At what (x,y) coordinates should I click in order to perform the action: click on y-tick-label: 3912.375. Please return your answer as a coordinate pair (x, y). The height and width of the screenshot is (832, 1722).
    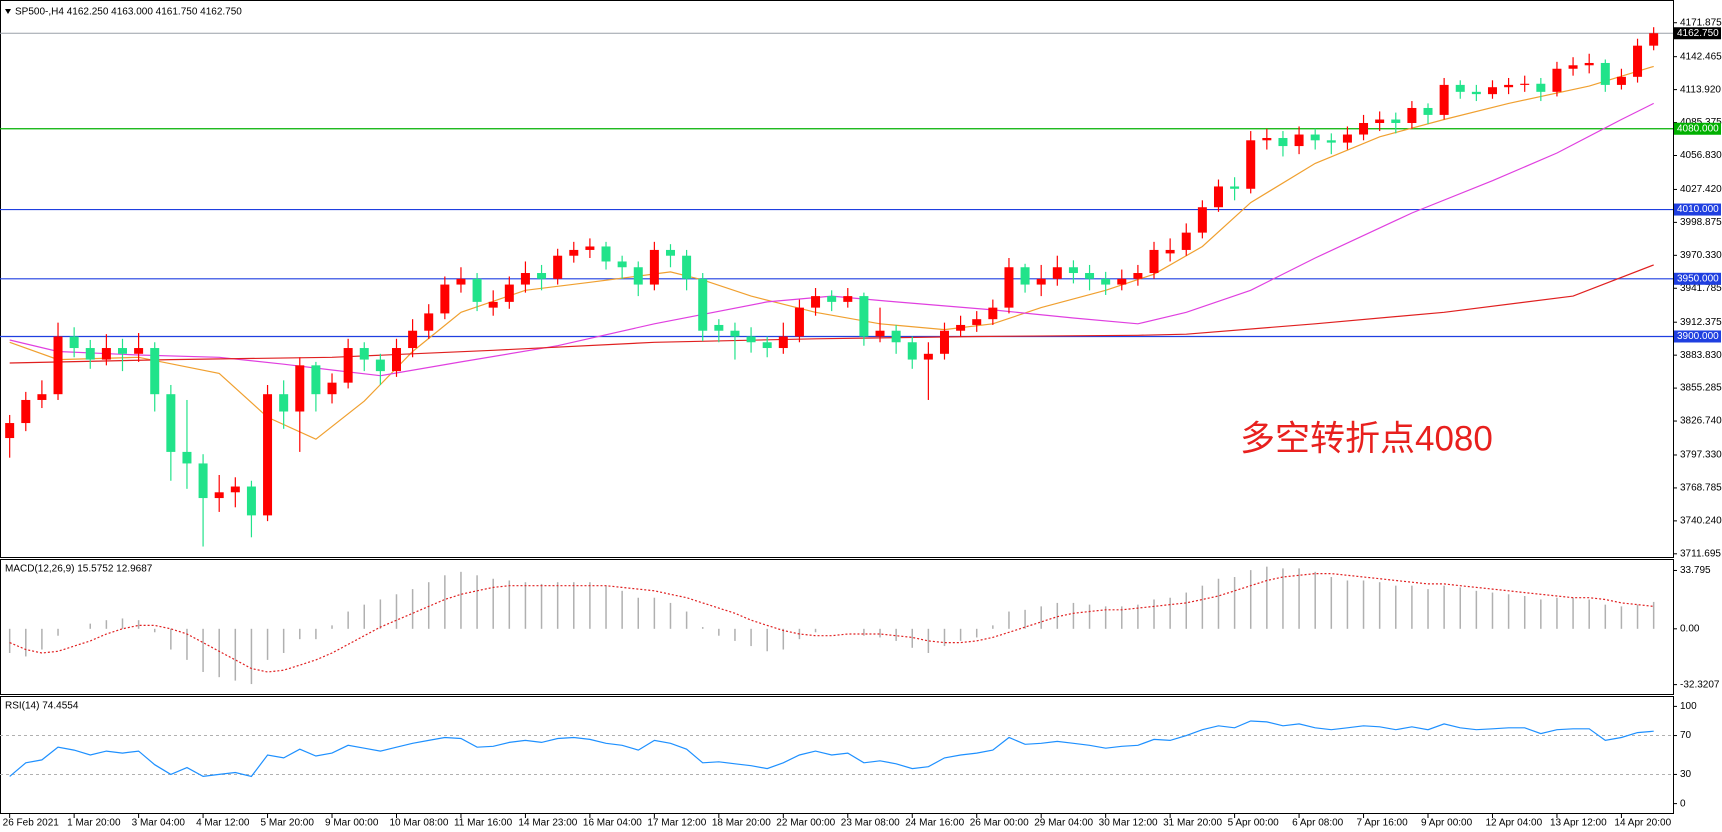
    Looking at the image, I should click on (1701, 322).